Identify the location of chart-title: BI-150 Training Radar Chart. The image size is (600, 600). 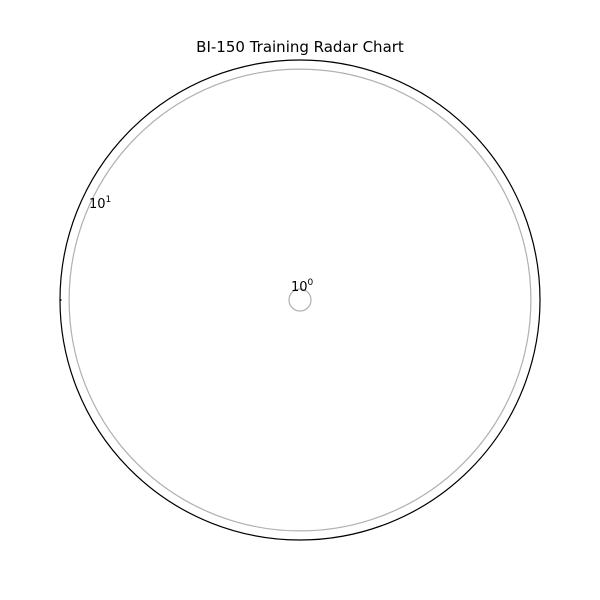
(300, 47).